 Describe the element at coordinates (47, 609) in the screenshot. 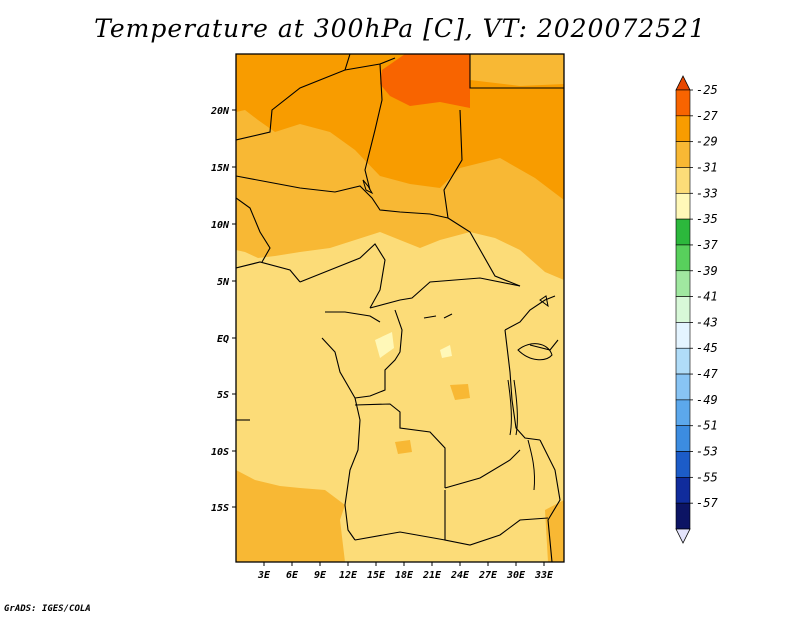

I see `footer-credit: GrADS: IGES/COLA` at that location.